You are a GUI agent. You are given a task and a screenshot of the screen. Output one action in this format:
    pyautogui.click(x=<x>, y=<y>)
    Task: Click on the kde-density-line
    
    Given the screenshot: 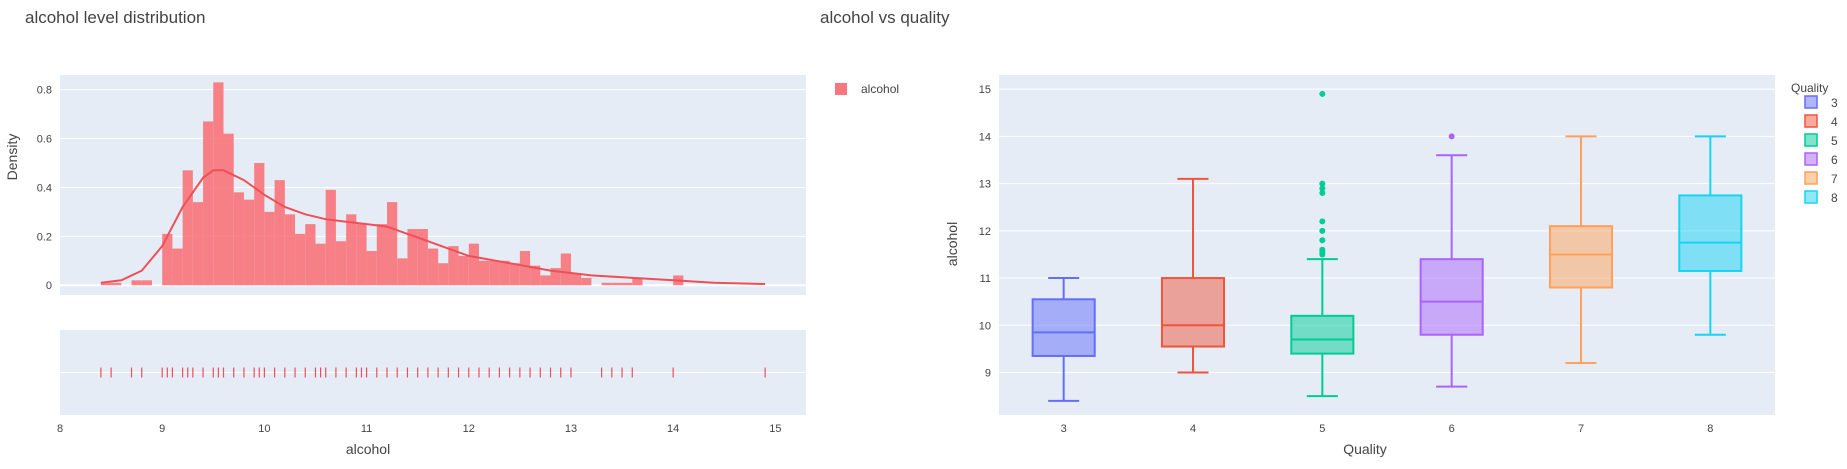 What is the action you would take?
    pyautogui.click(x=433, y=227)
    